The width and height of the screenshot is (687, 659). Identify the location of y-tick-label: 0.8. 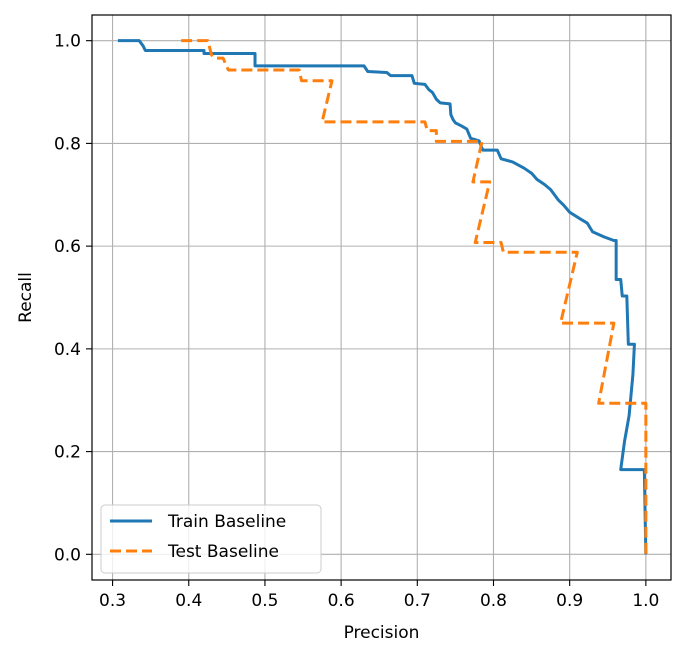
(67, 144).